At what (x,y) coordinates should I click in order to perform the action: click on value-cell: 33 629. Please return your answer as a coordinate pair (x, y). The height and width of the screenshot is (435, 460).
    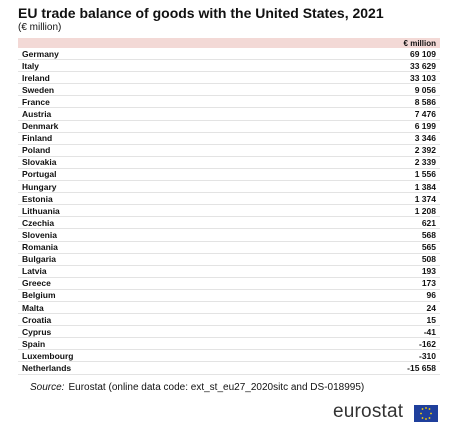
    Looking at the image, I should click on (381, 66).